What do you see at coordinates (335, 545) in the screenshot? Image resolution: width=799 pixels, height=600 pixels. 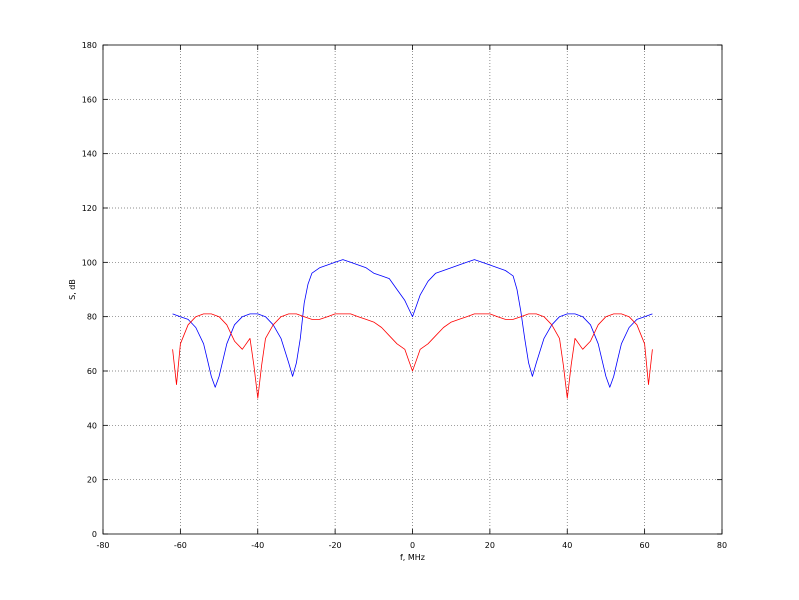 I see `x-tick-label: -20` at bounding box center [335, 545].